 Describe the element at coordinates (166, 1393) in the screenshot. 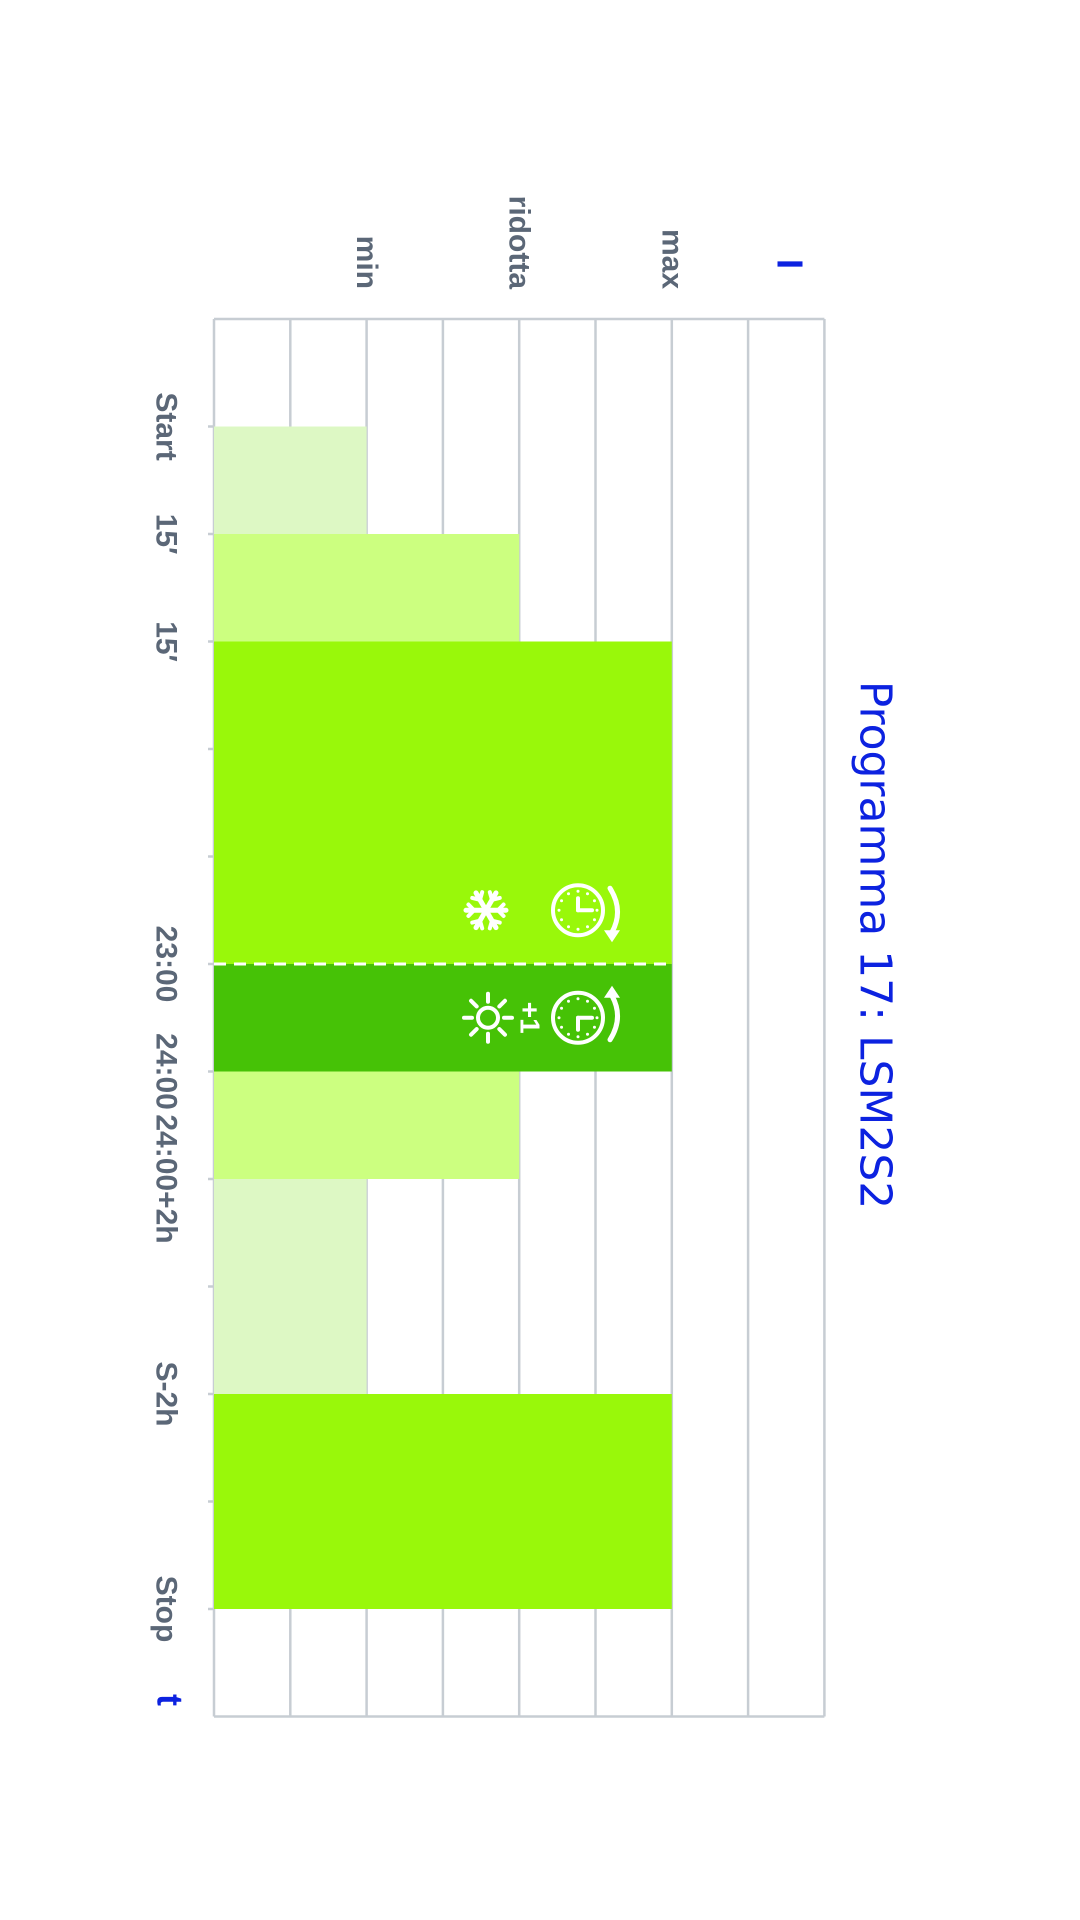

I see `time-tick-label: S-2h` at that location.